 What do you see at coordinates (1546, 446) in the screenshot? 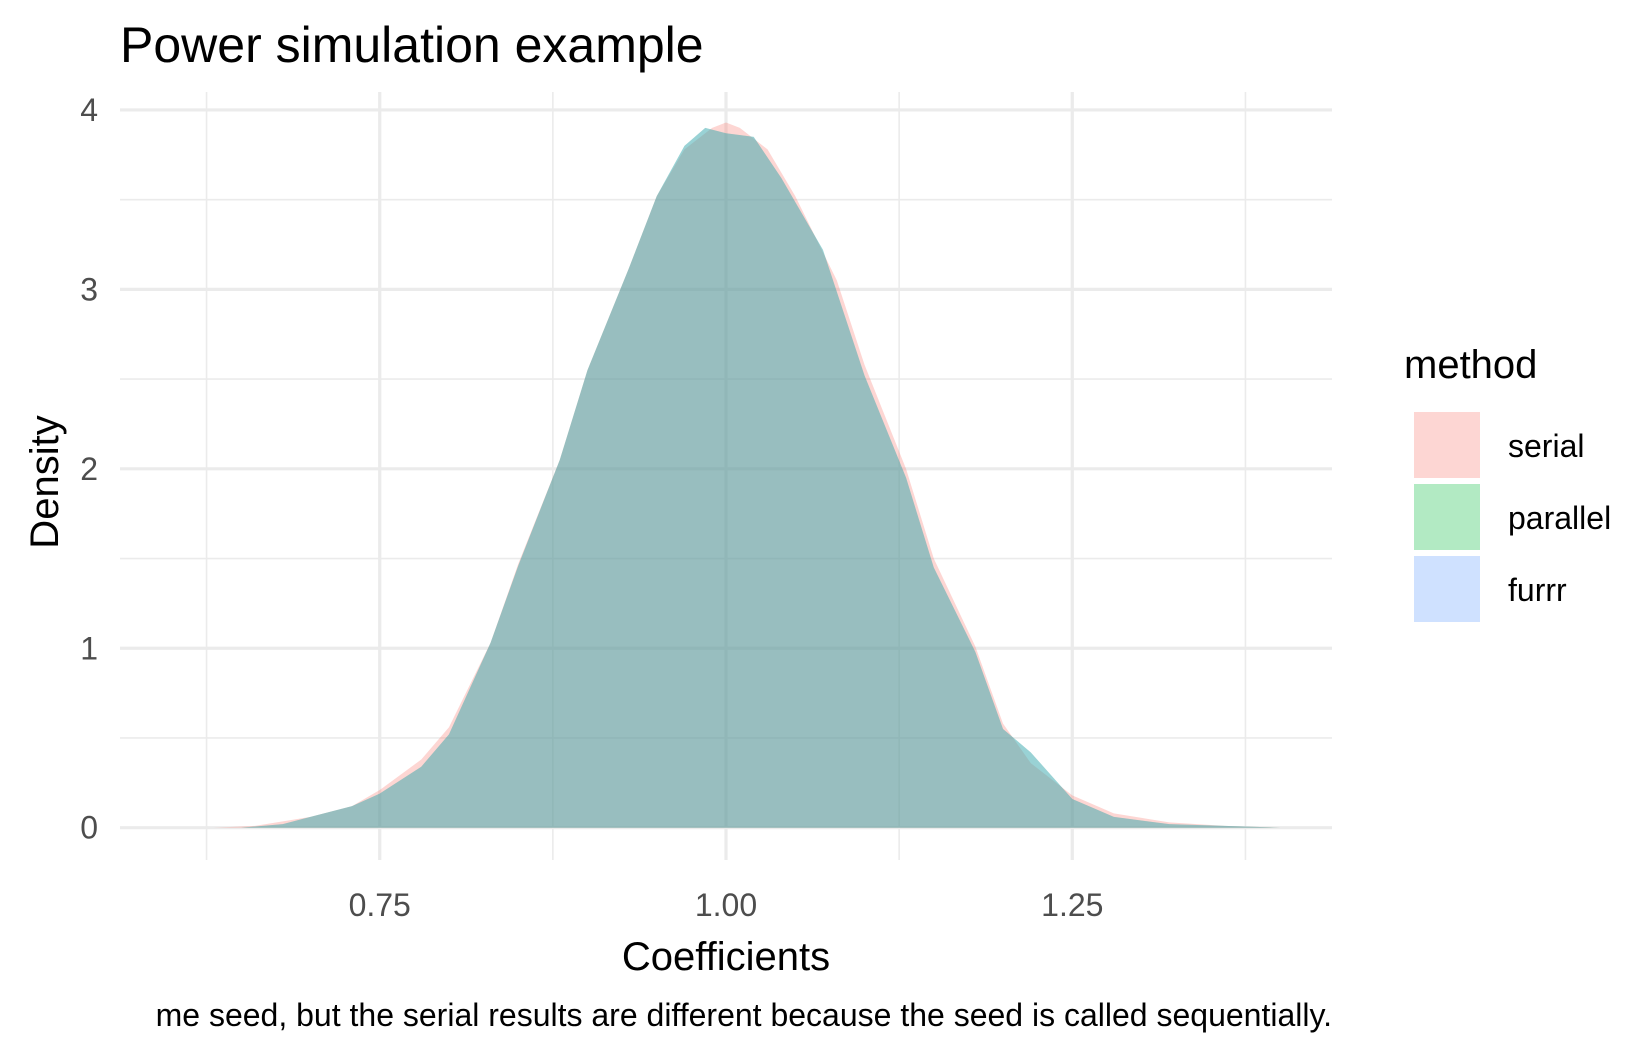
I see `legend-label-serial: serial` at bounding box center [1546, 446].